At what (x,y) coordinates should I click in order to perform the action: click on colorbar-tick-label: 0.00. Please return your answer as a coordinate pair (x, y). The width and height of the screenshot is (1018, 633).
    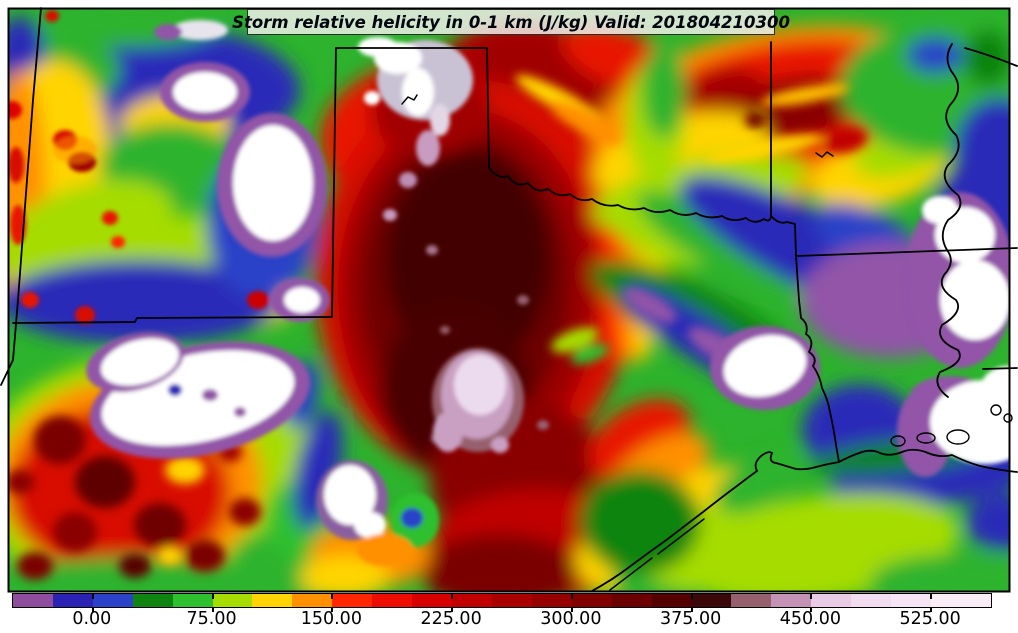
    Looking at the image, I should click on (92, 619).